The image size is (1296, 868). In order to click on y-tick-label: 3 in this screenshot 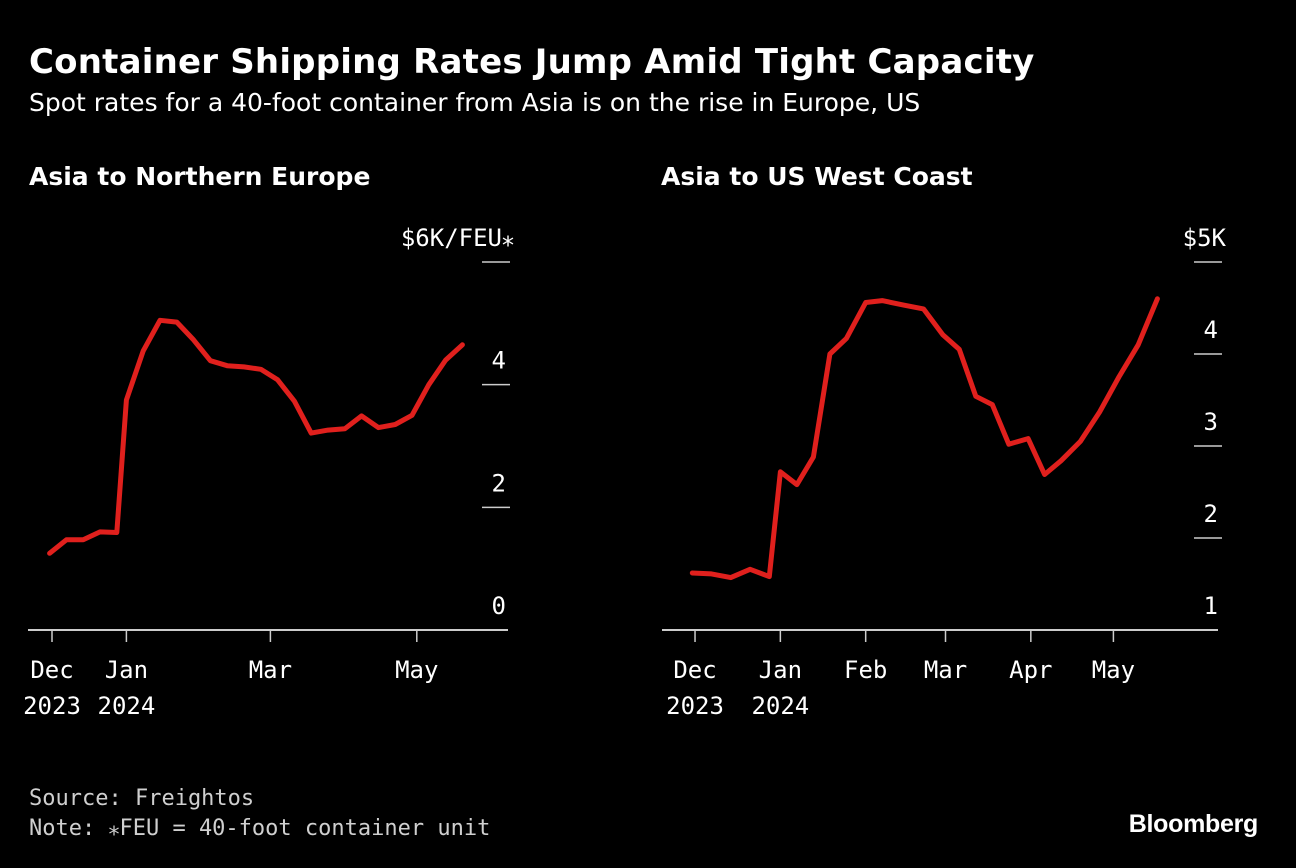, I will do `click(1211, 422)`.